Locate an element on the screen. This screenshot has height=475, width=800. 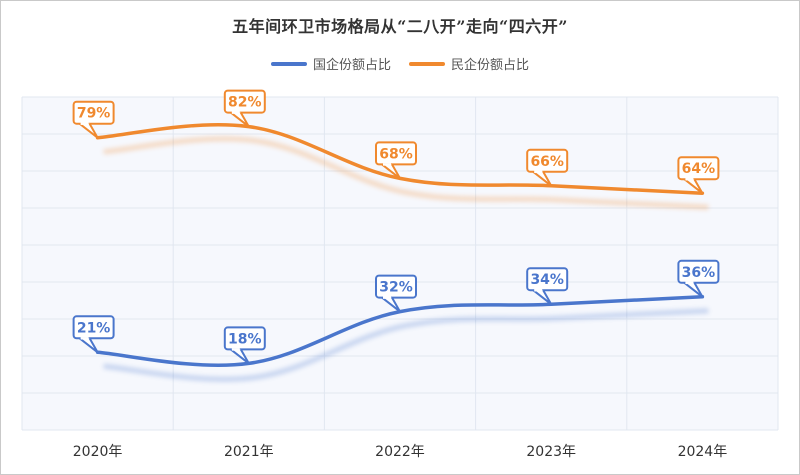
legend-label-private: 民企份额占比 is located at coordinates (490, 65).